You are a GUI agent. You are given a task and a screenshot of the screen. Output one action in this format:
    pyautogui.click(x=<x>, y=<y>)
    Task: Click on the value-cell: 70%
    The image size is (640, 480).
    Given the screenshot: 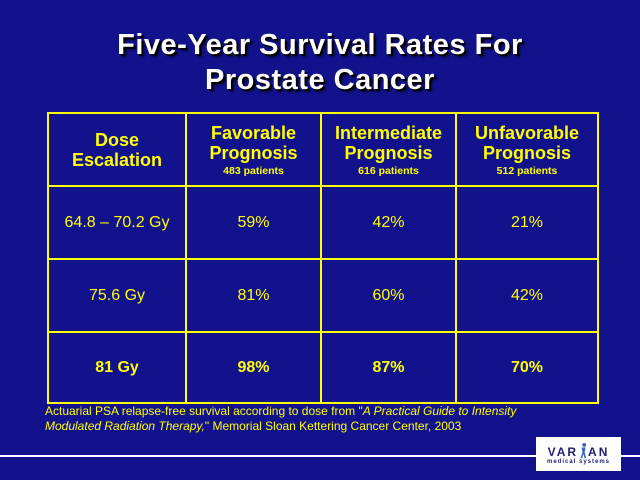 What is the action you would take?
    pyautogui.click(x=527, y=367)
    